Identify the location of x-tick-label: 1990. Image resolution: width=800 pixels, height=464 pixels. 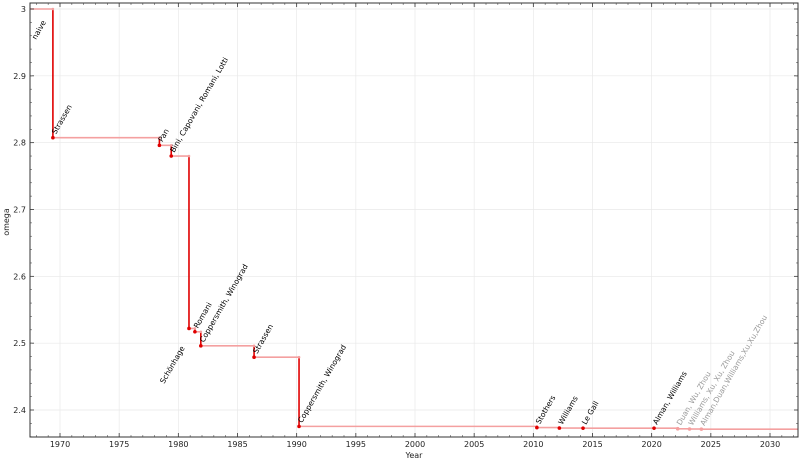
(296, 444).